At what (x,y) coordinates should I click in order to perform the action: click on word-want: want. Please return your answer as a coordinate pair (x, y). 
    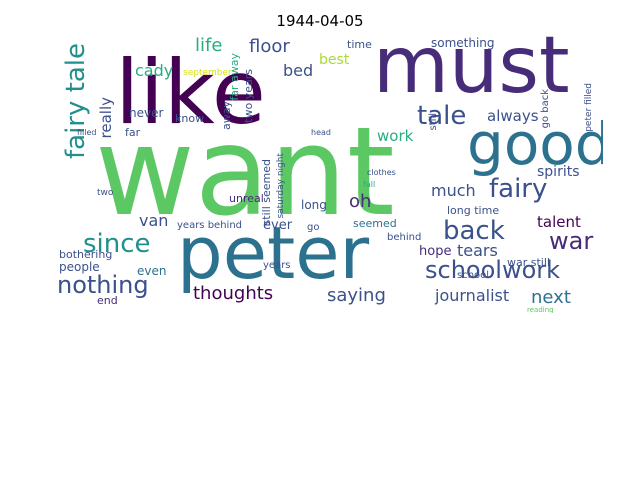
    Looking at the image, I should click on (245, 172).